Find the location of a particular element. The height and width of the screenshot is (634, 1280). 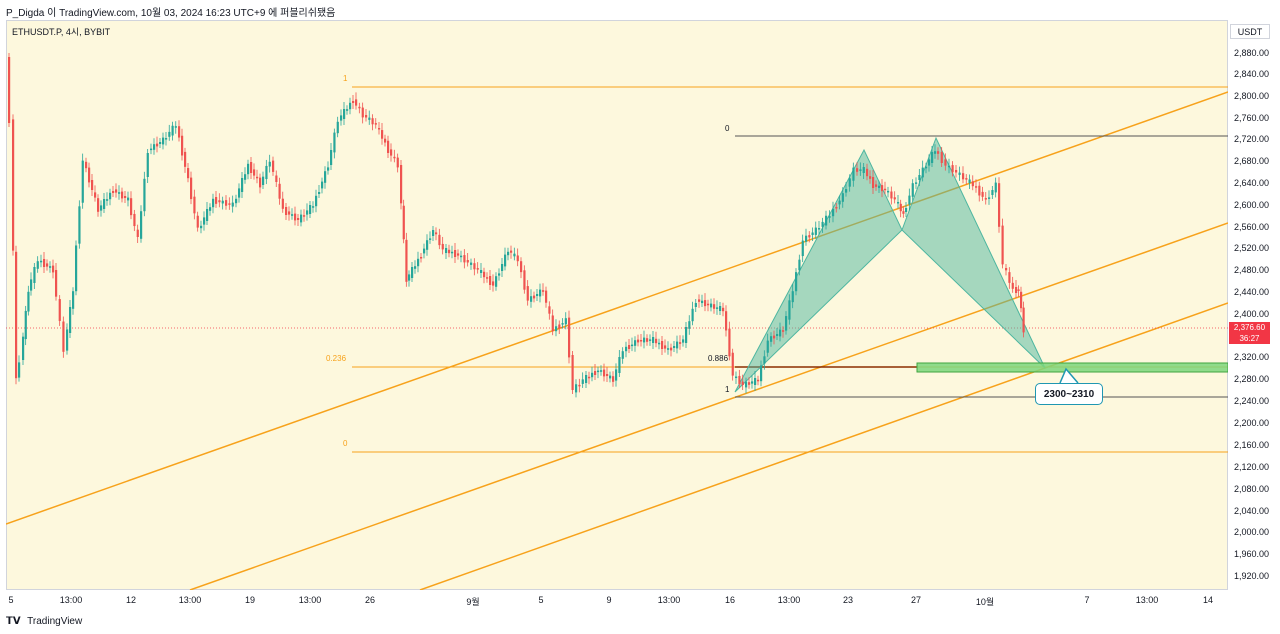

footer-brand: 𝗧𝗩 TradingView is located at coordinates (44, 621).